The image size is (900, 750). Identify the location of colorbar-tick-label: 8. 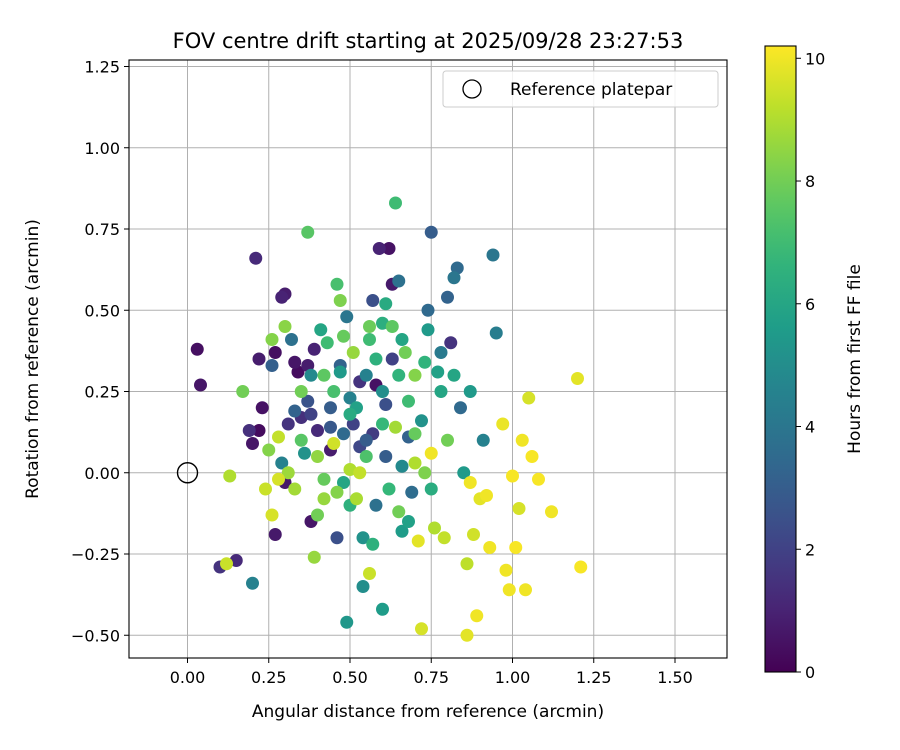
(810, 181).